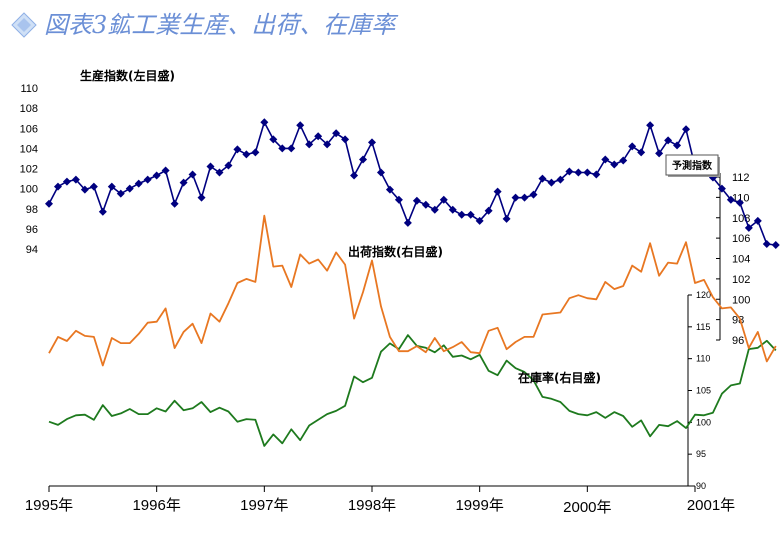 The height and width of the screenshot is (540, 780). Describe the element at coordinates (32, 230) in the screenshot. I see `production-tick-label: 96` at that location.